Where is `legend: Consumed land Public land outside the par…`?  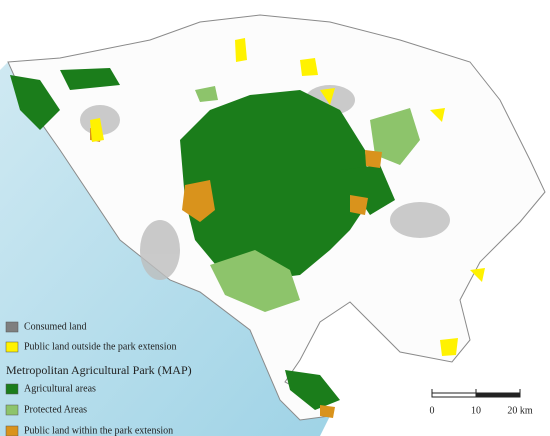
legend: Consumed land Public land outside the par… is located at coordinates (98, 378).